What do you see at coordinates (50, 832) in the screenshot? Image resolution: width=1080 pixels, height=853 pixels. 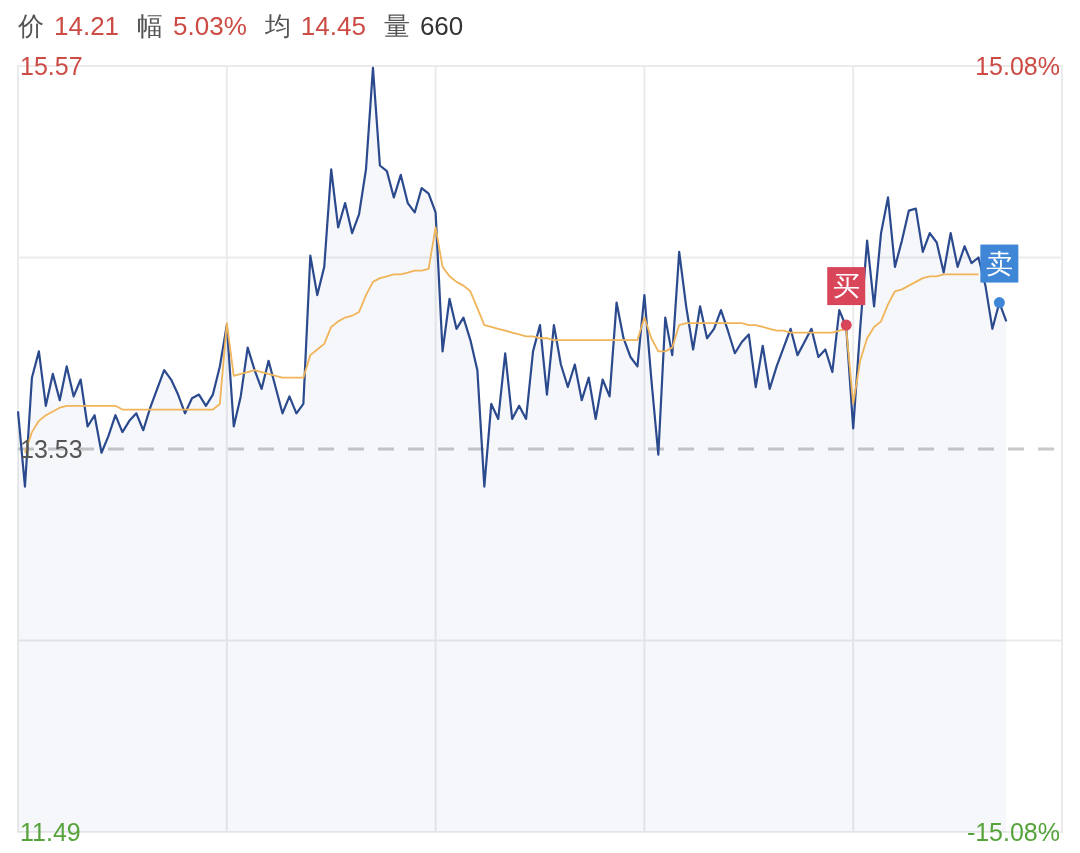 I see `y-tick-label: 11.49` at bounding box center [50, 832].